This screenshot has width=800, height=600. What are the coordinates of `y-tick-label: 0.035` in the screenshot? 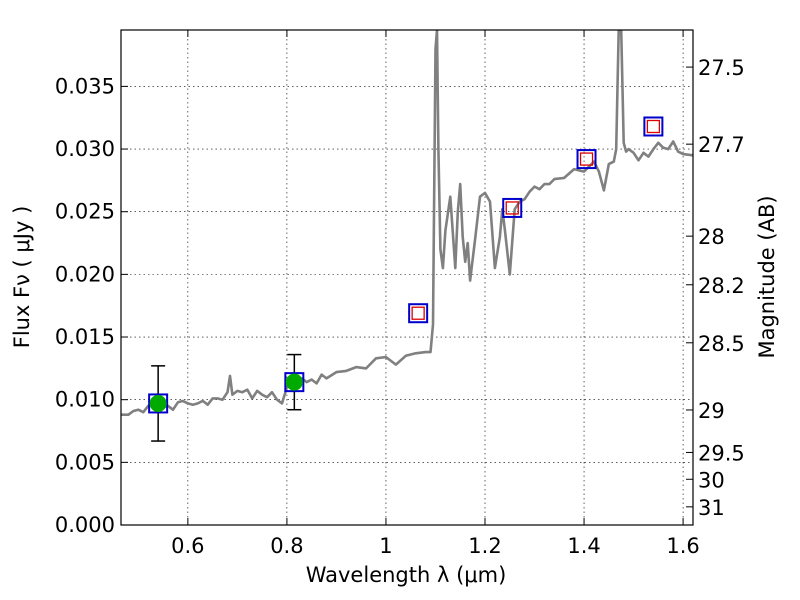 It's located at (85, 86).